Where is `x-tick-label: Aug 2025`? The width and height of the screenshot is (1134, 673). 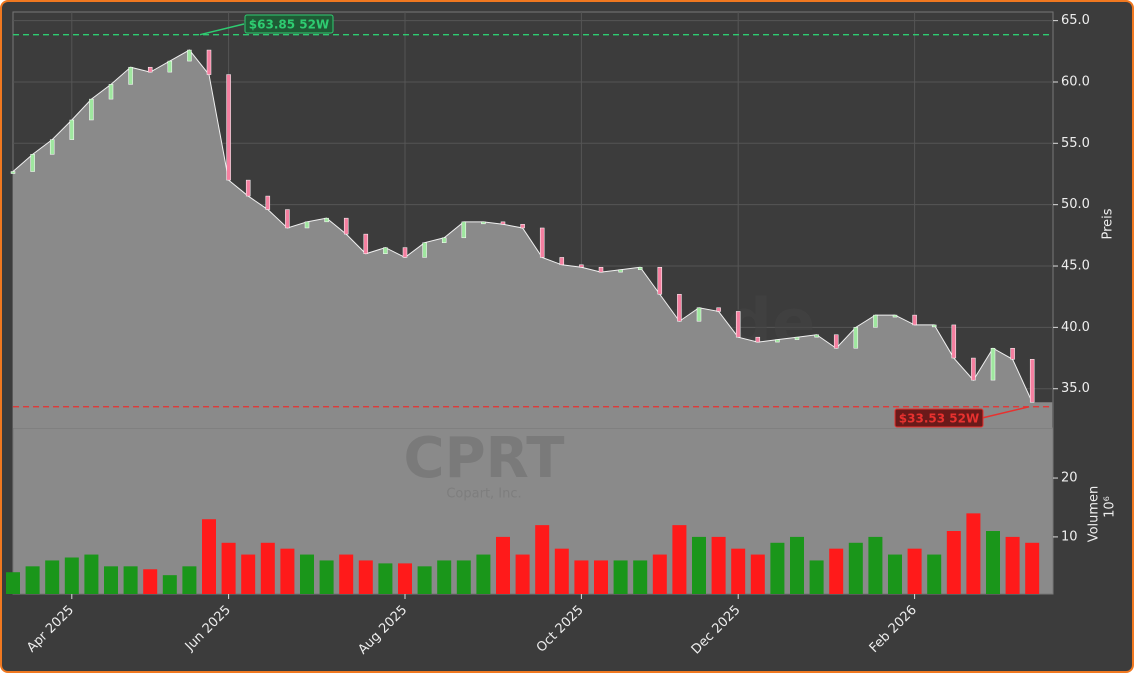 x-tick-label: Aug 2025 is located at coordinates (382, 630).